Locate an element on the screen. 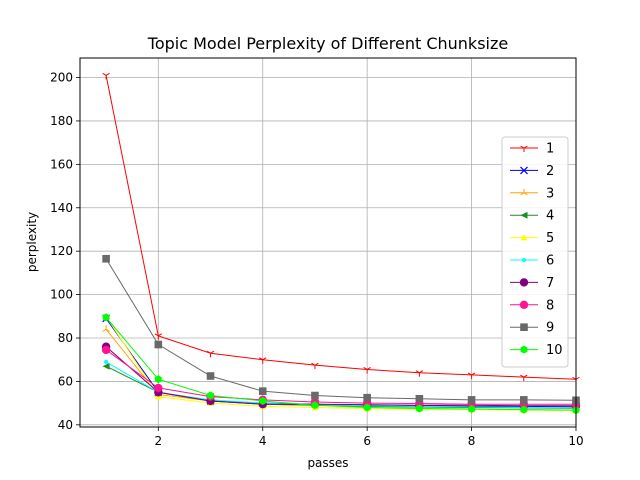 The height and width of the screenshot is (480, 640). legend-label: 2 is located at coordinates (550, 171).